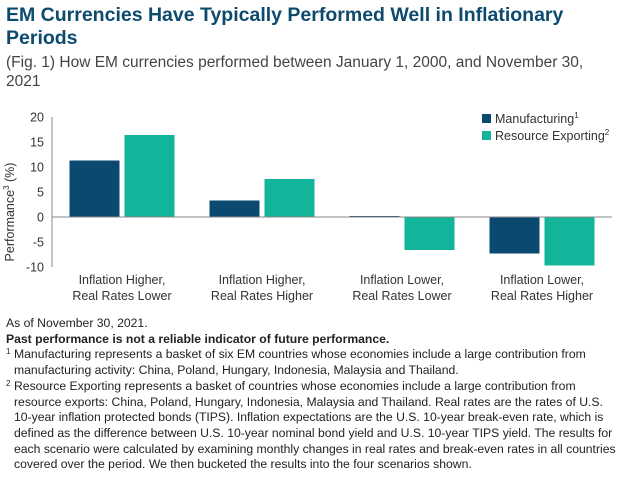 This screenshot has height=483, width=622. What do you see at coordinates (40, 193) in the screenshot?
I see `y-tick-label: 5` at bounding box center [40, 193].